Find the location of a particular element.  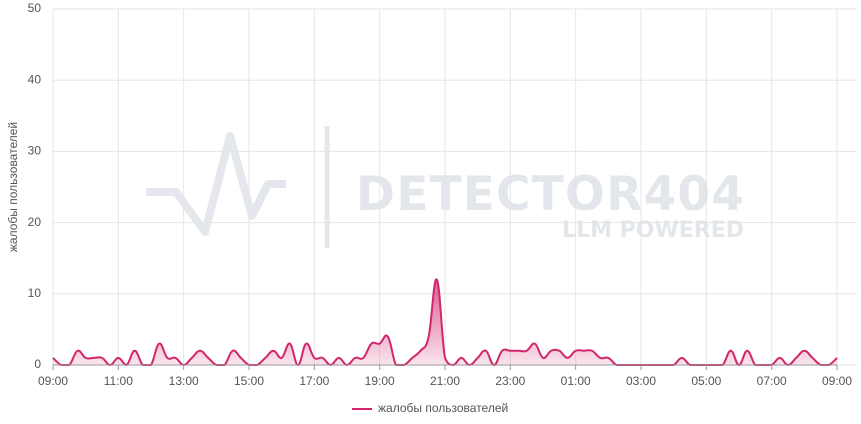

y-tick-label: 10 is located at coordinates (35, 293).